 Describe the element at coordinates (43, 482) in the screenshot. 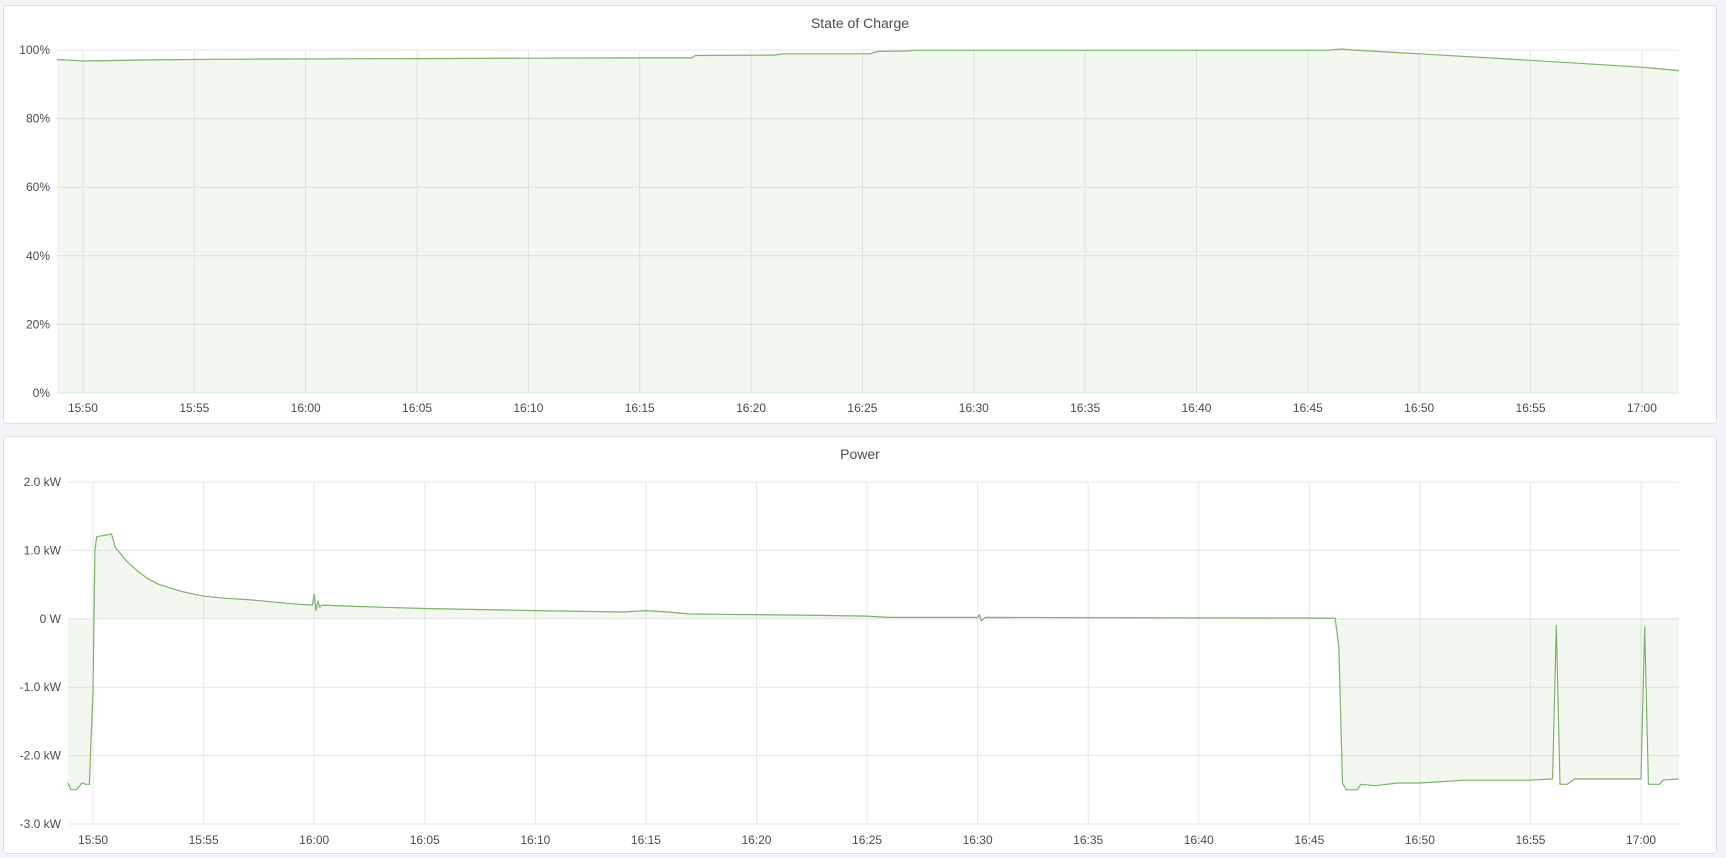

I see `y-tick-label: 2.0 kW` at that location.